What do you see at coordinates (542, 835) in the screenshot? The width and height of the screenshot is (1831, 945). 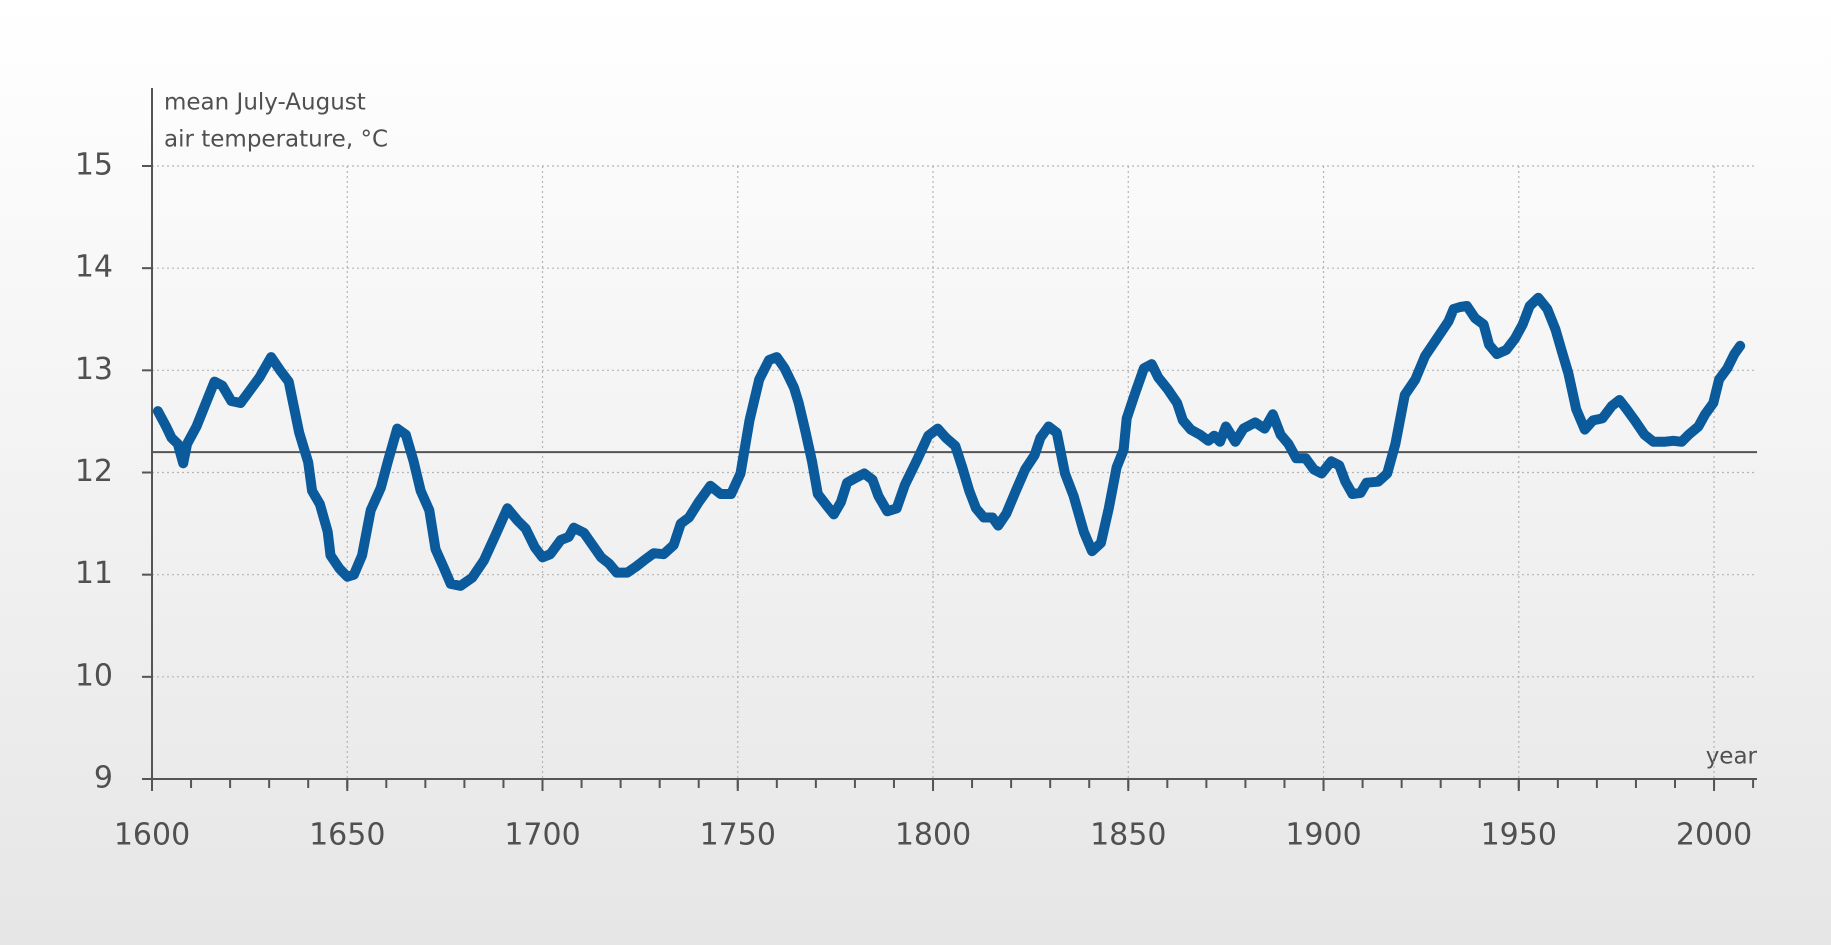 I see `x-tick-label: 1700` at bounding box center [542, 835].